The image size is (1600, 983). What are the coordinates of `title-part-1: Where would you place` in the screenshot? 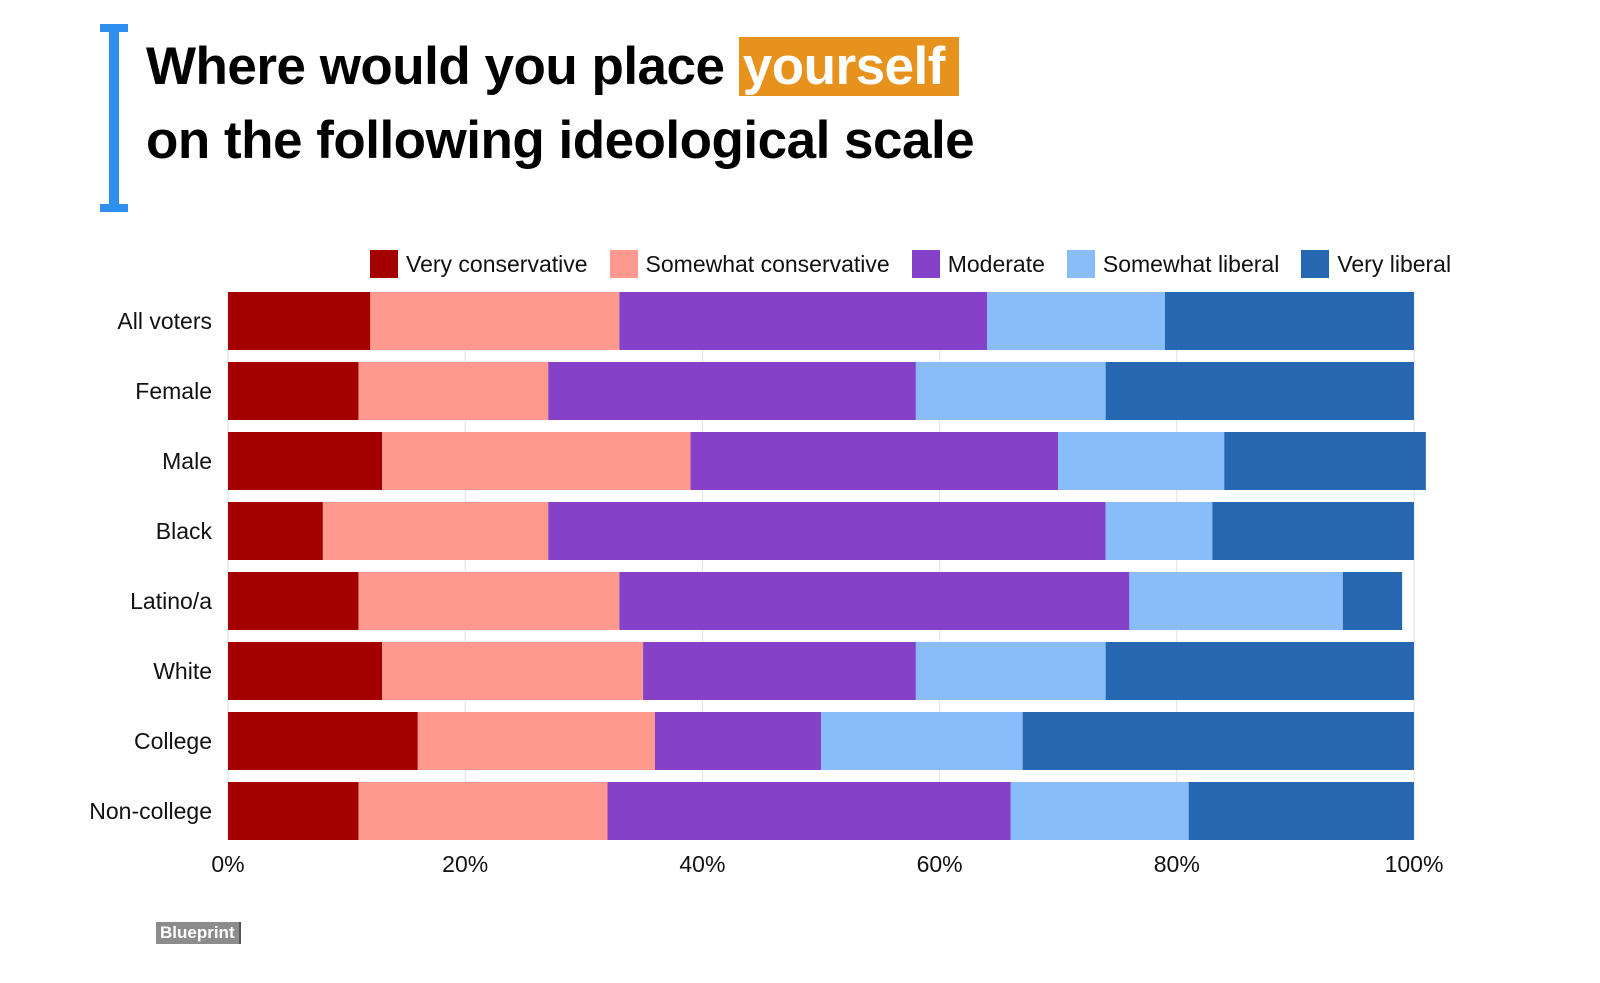 It's located at (435, 66).